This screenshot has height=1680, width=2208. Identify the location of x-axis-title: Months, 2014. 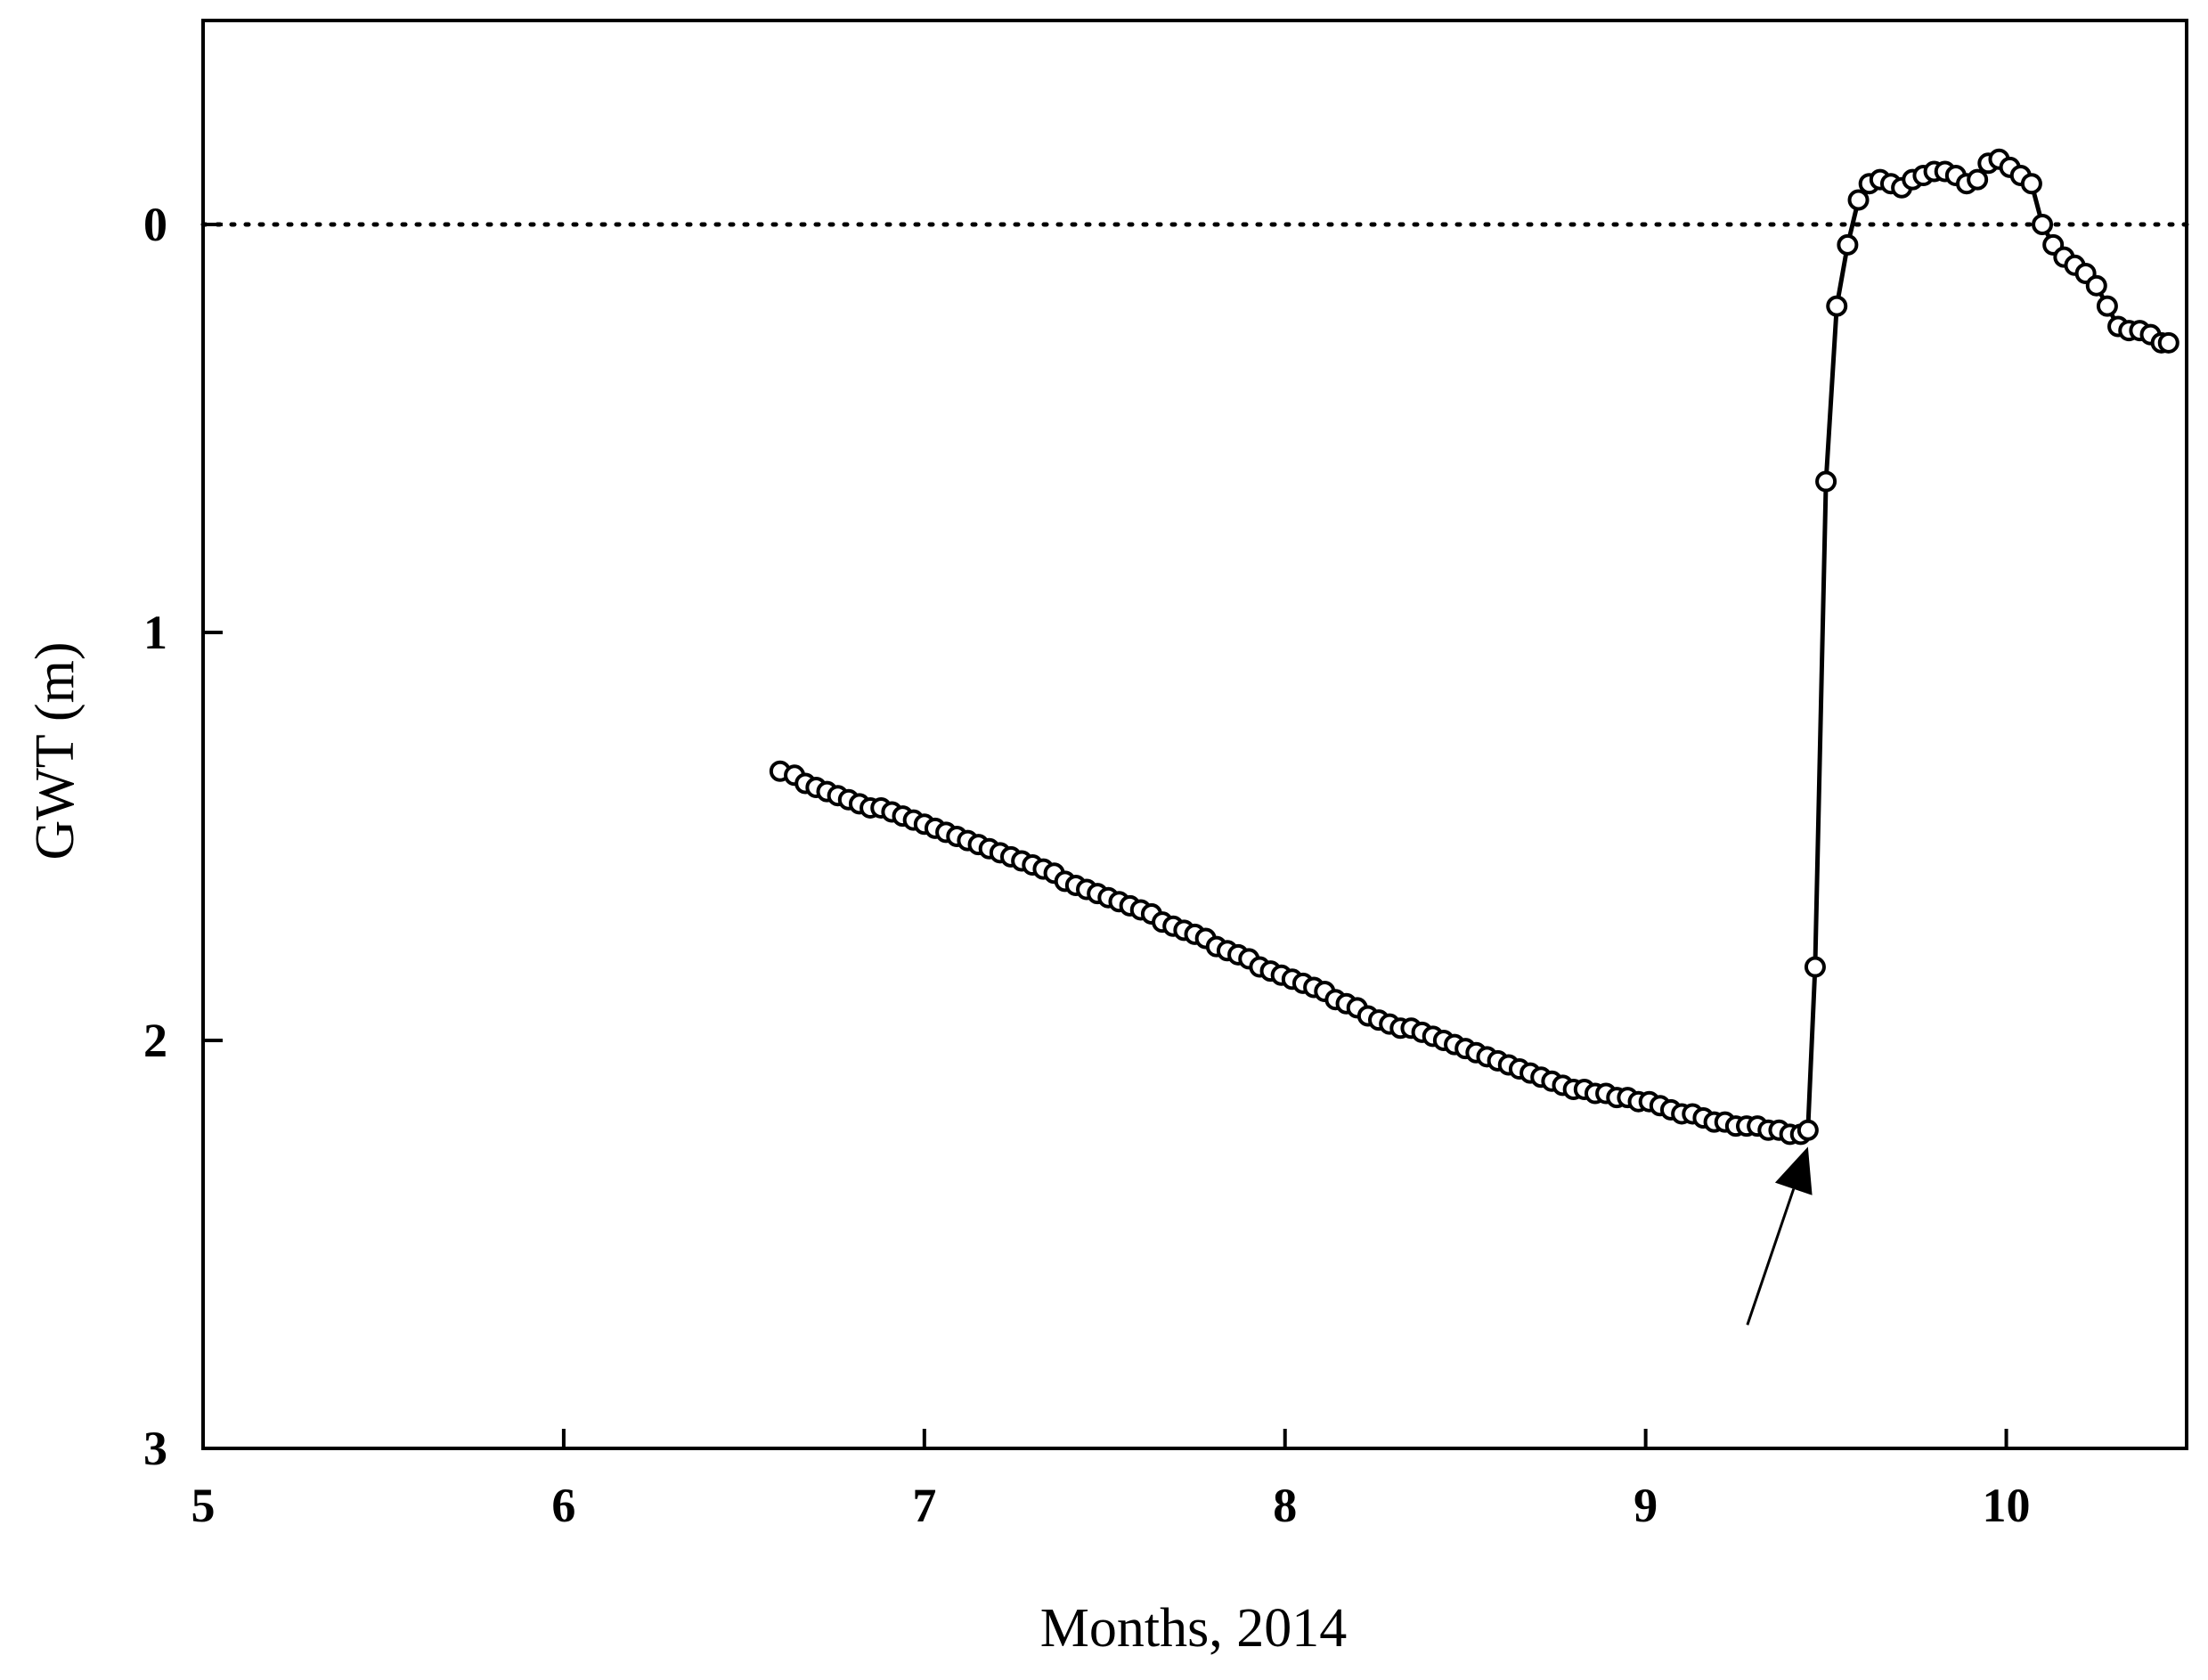
(1193, 1628).